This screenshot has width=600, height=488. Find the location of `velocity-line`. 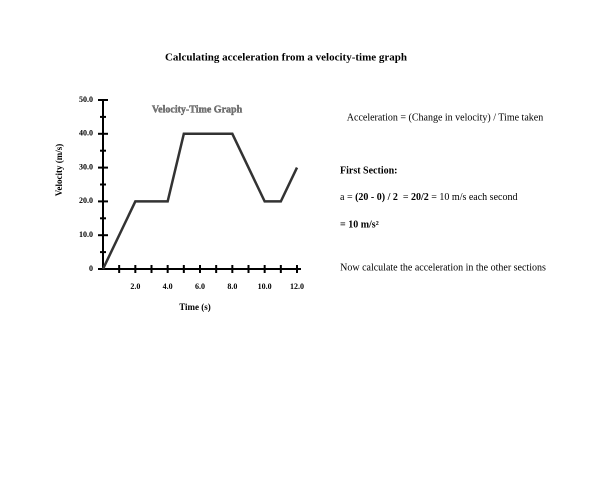

velocity-line is located at coordinates (200, 201).